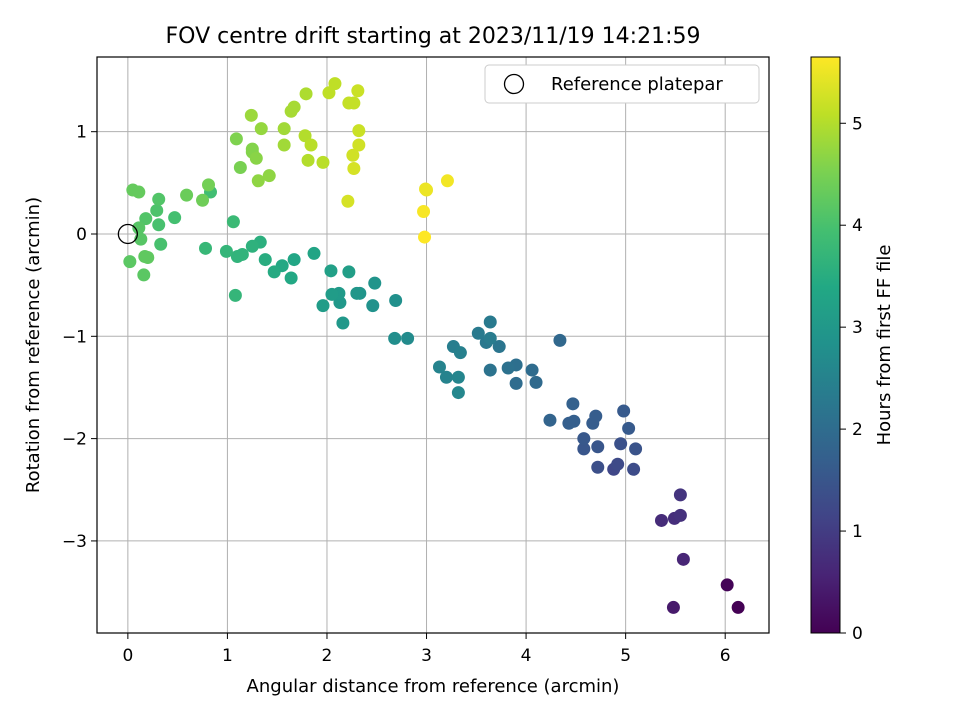 This screenshot has height=724, width=960. Describe the element at coordinates (526, 656) in the screenshot. I see `x-tick-label: 4` at that location.